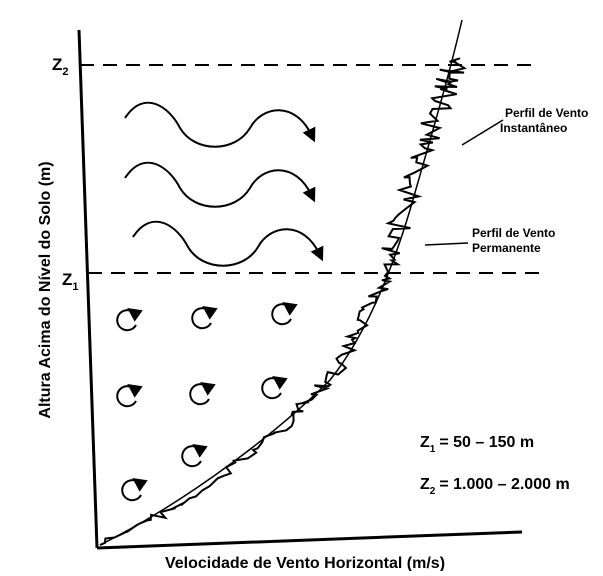 Image resolution: width=603 pixels, height=576 pixels. I want to click on legend-z1: Z1 = 50 – 150 m, so click(477, 444).